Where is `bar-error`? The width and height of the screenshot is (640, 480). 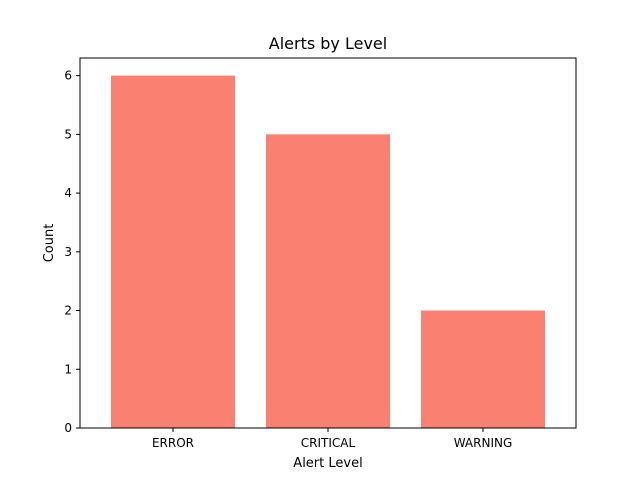 bar-error is located at coordinates (173, 251).